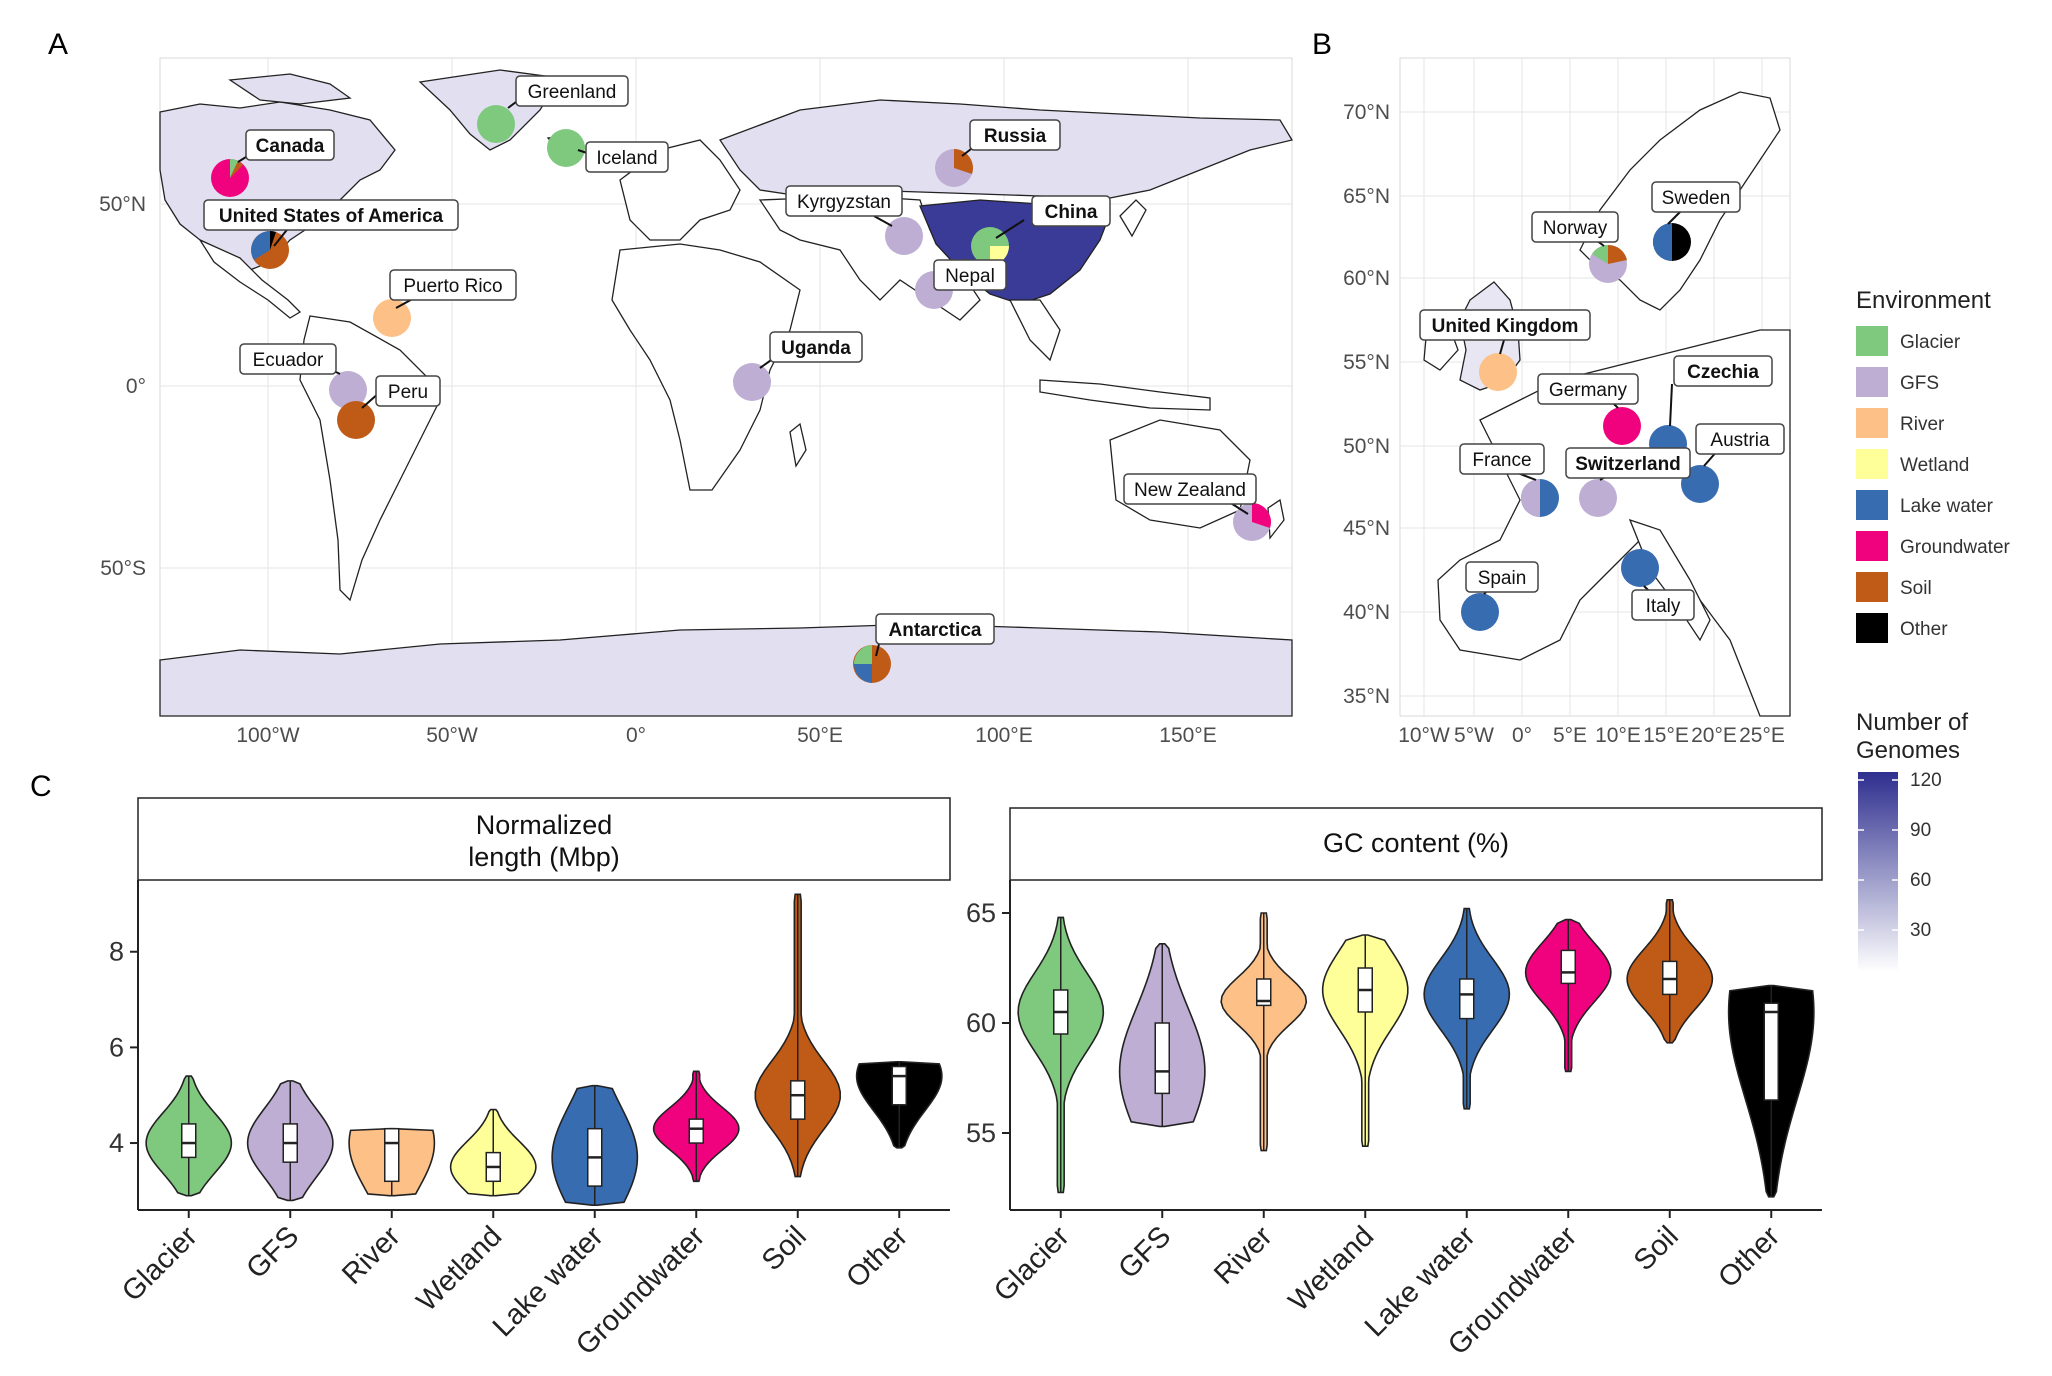 The image size is (2052, 1376). I want to click on y-ticks-length: 4 6 8, so click(123, 1047).